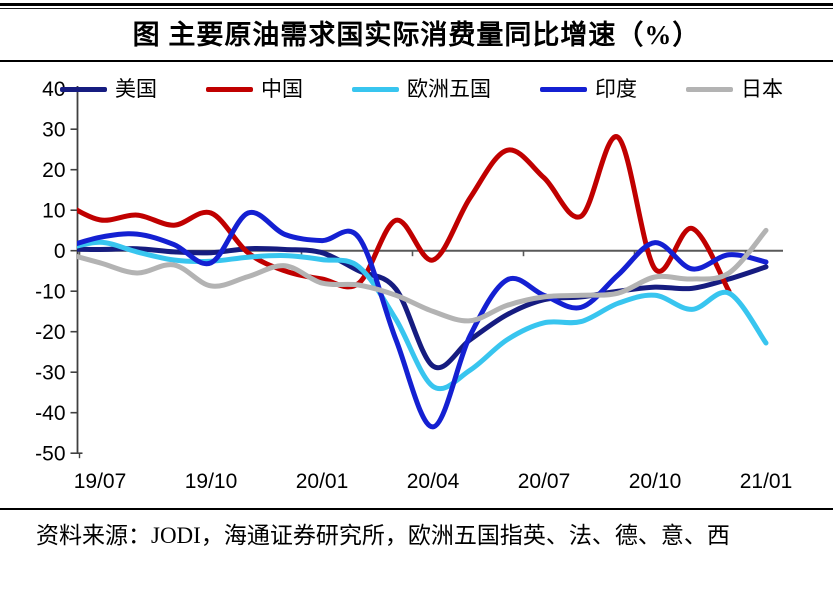  Describe the element at coordinates (544, 481) in the screenshot. I see `x-axis-label: 20/07` at that location.